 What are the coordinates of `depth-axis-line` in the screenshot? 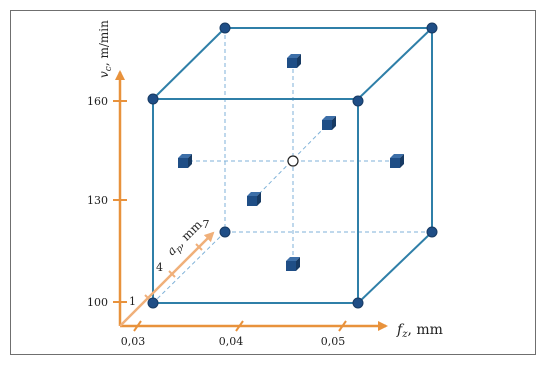 It's located at (167, 279).